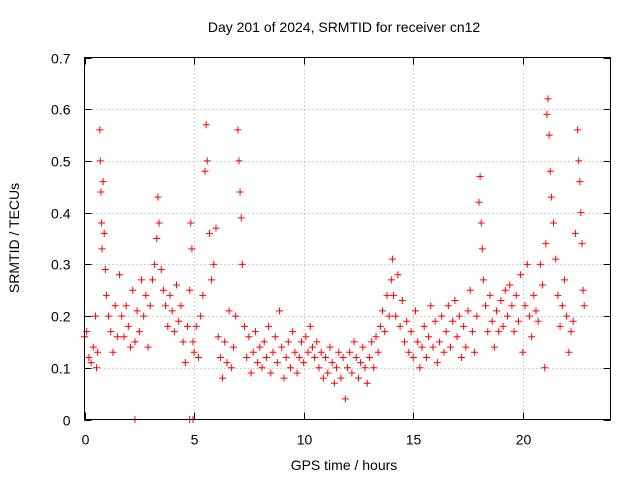  Describe the element at coordinates (305, 440) in the screenshot. I see `x-tick-label: 10` at that location.